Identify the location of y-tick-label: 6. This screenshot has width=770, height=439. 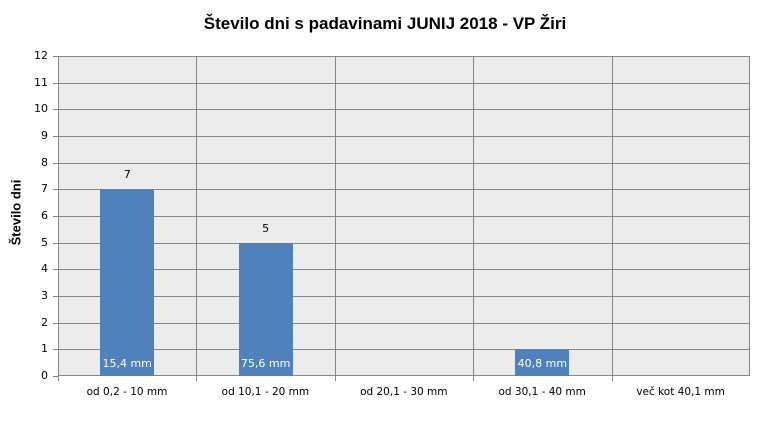
(44, 215).